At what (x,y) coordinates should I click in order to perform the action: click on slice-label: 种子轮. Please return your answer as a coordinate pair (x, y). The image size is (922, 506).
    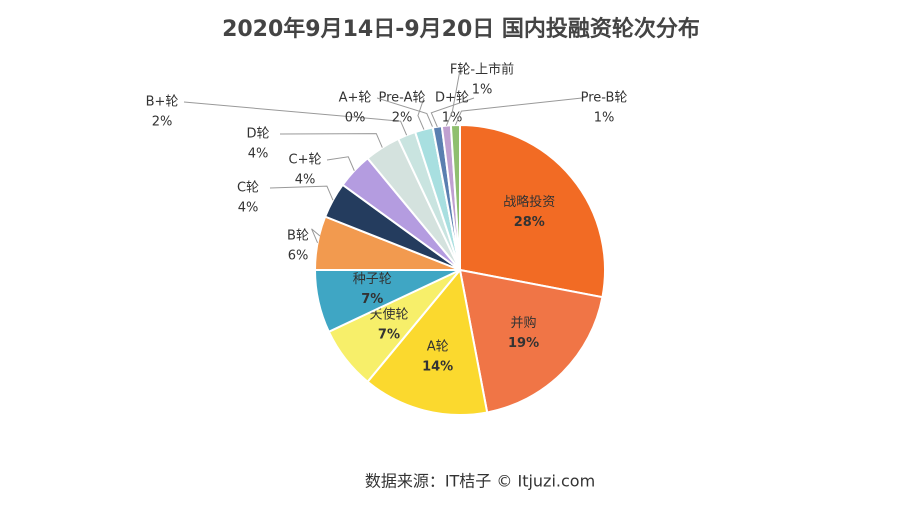
    Looking at the image, I should click on (372, 279).